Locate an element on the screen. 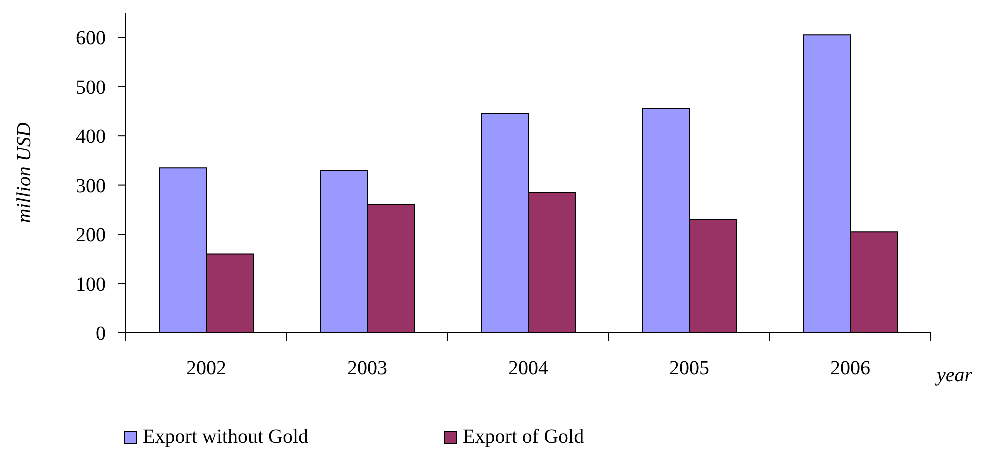 The image size is (981, 452). x-tick-label: 2005 is located at coordinates (690, 369).